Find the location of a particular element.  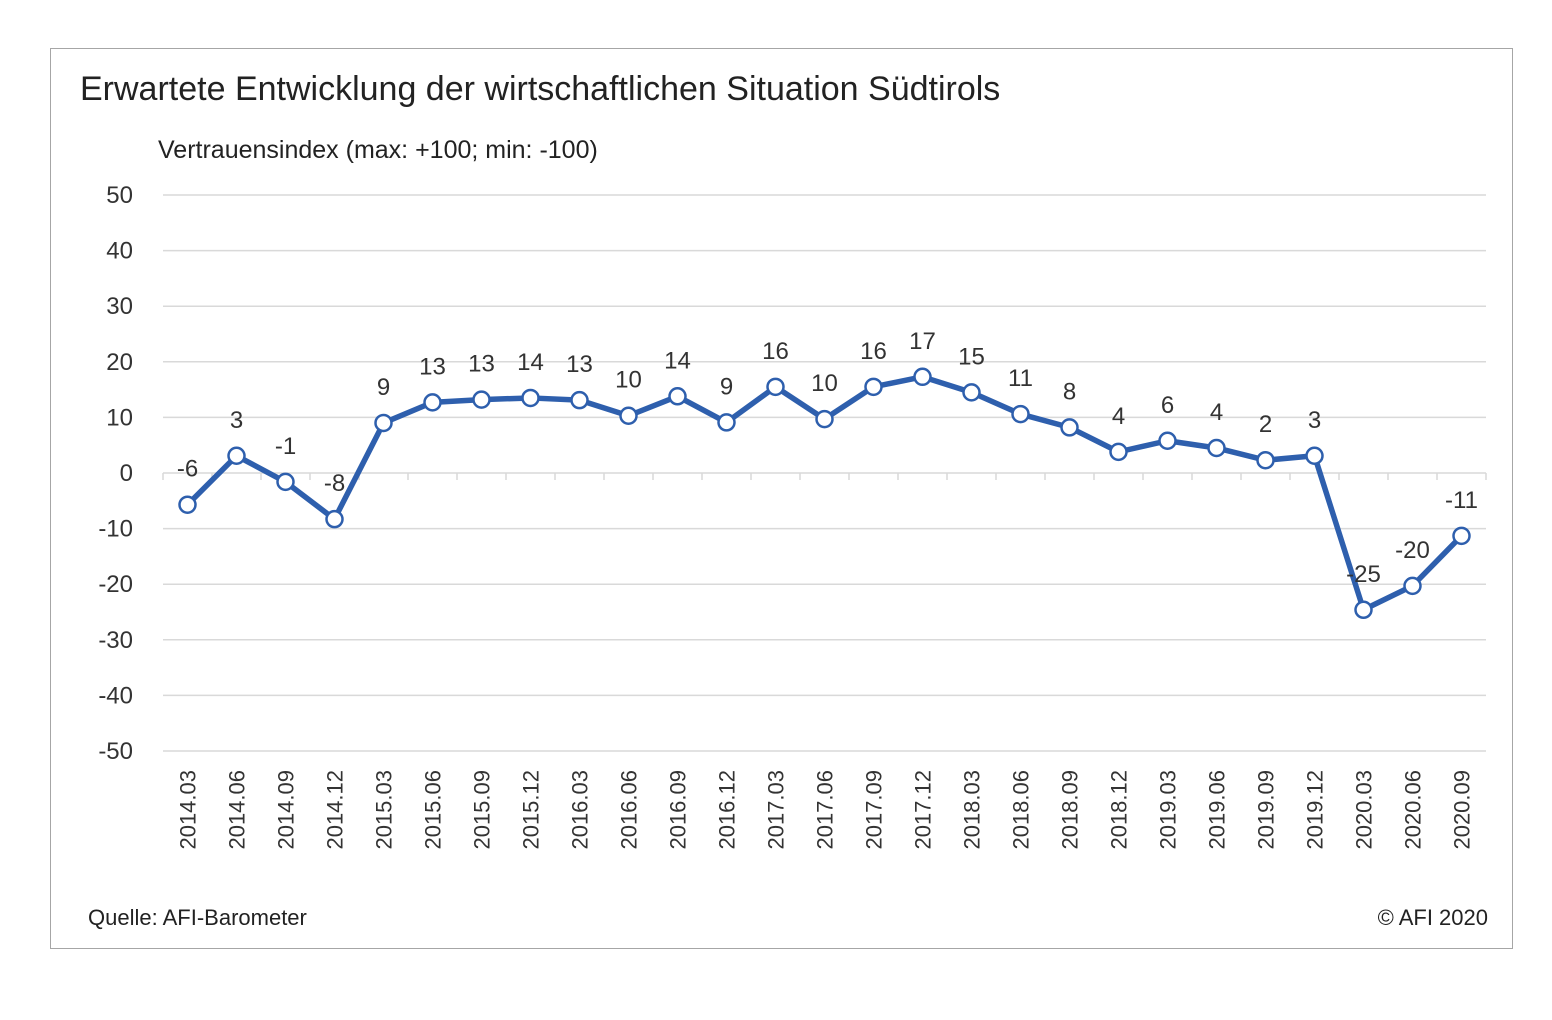

data-label: 8 is located at coordinates (1069, 391).